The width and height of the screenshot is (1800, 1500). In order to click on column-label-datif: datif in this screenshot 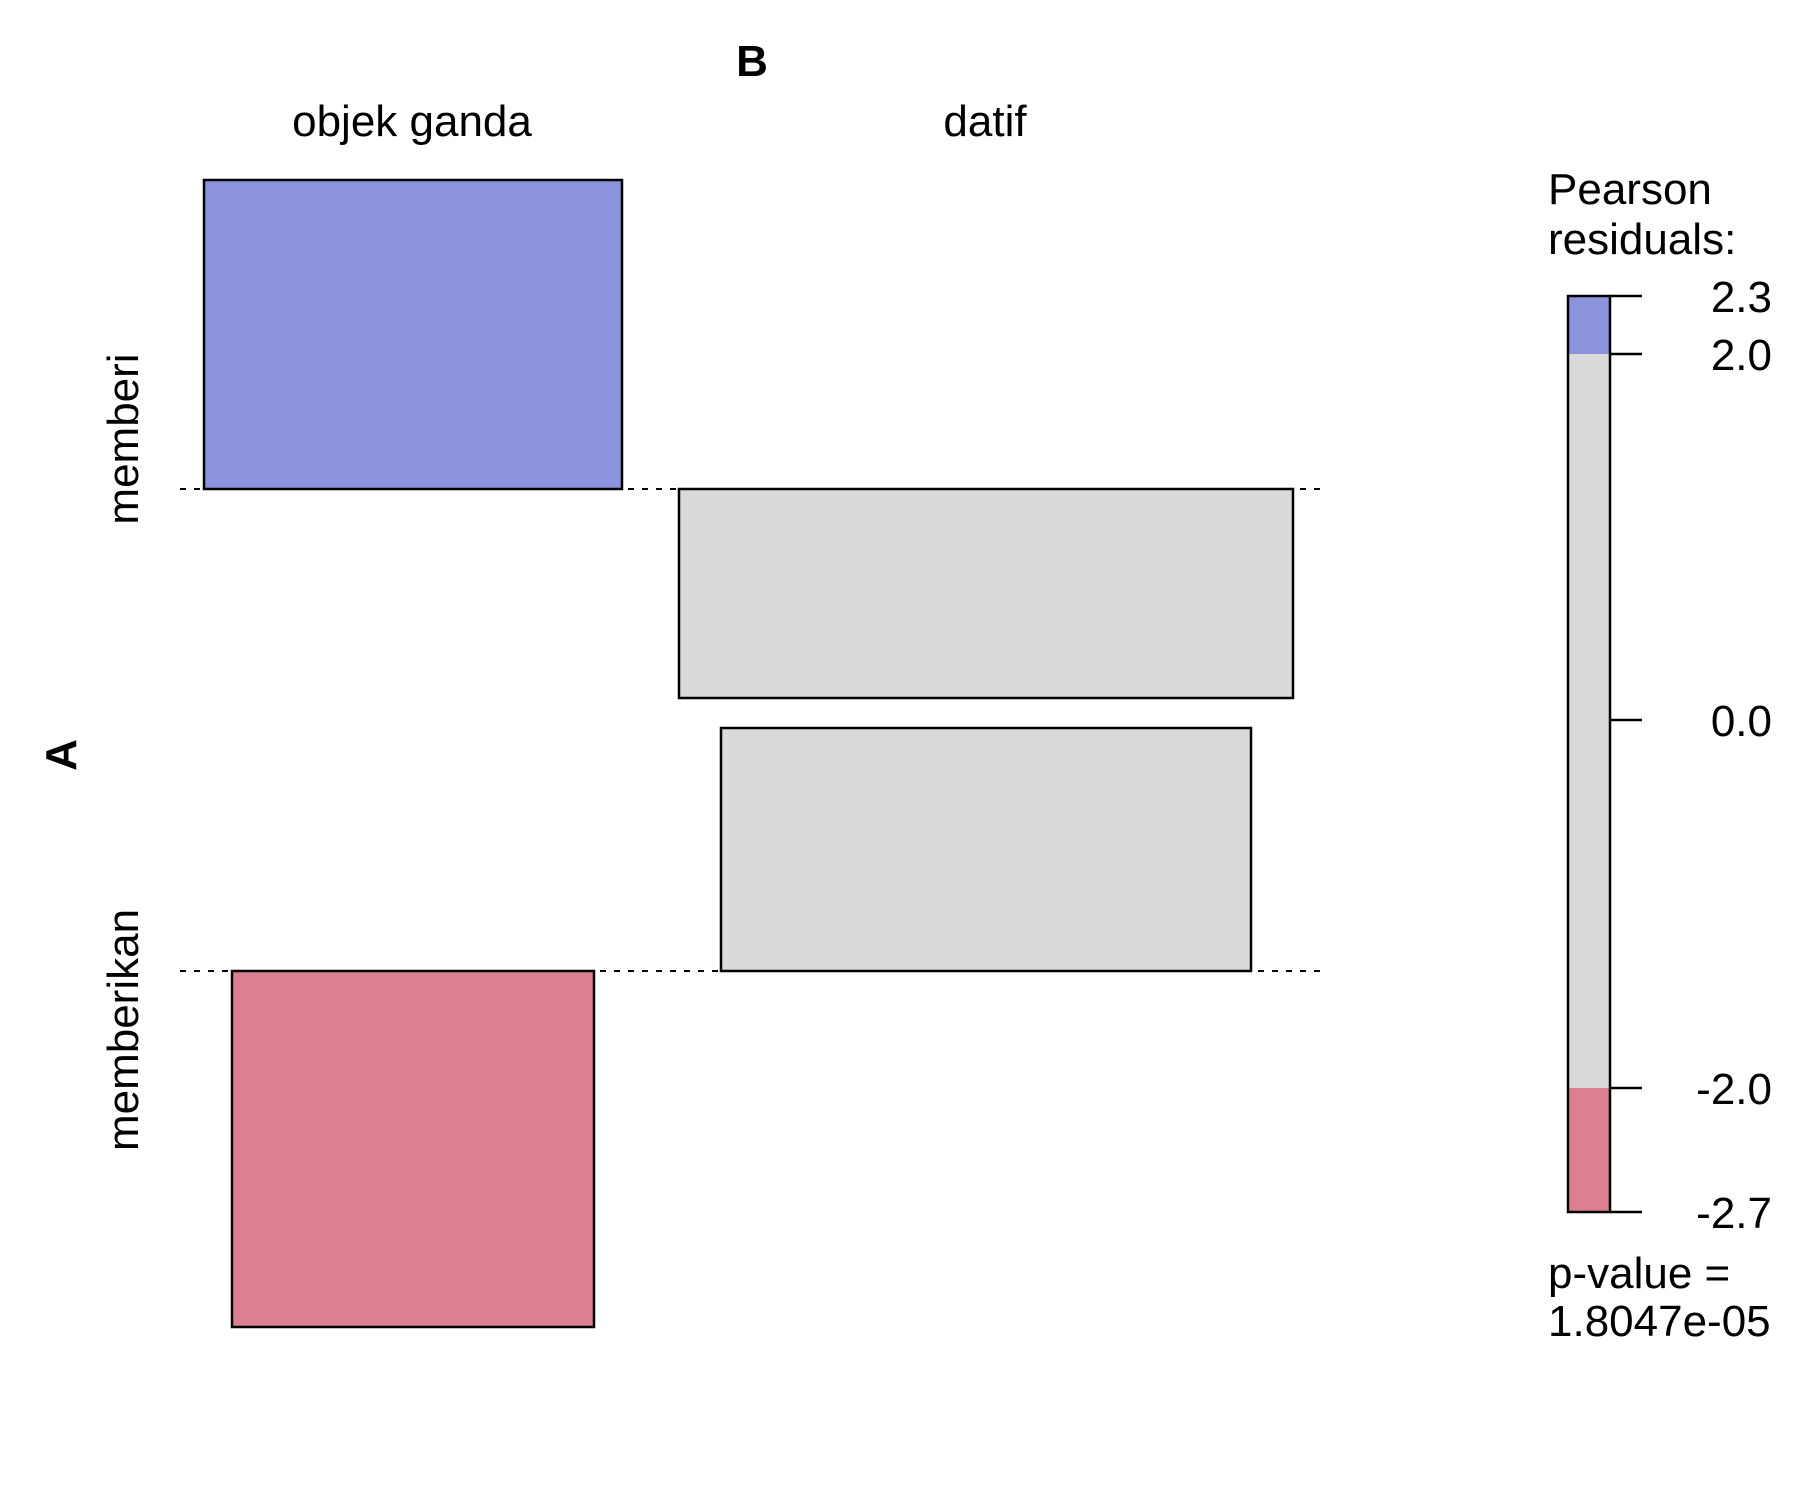, I will do `click(985, 121)`.